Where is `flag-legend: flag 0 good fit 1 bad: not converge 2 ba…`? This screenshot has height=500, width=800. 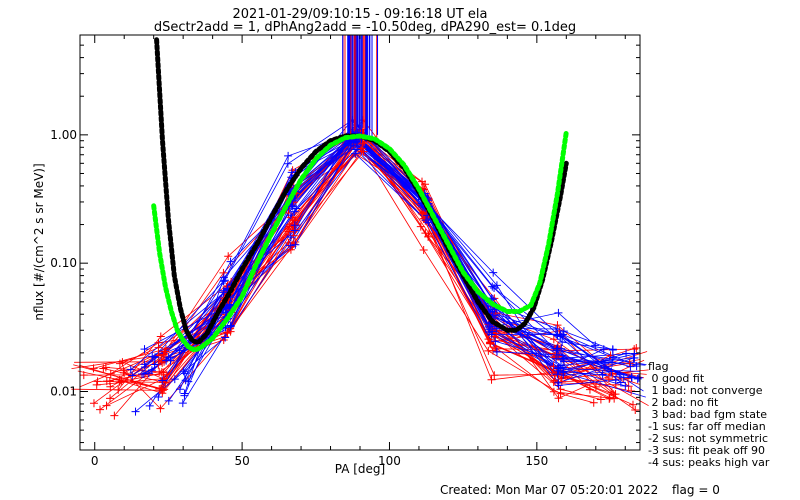
flag-legend: flag 0 good fit 1 bad: not converge 2 ba… is located at coordinates (709, 414).